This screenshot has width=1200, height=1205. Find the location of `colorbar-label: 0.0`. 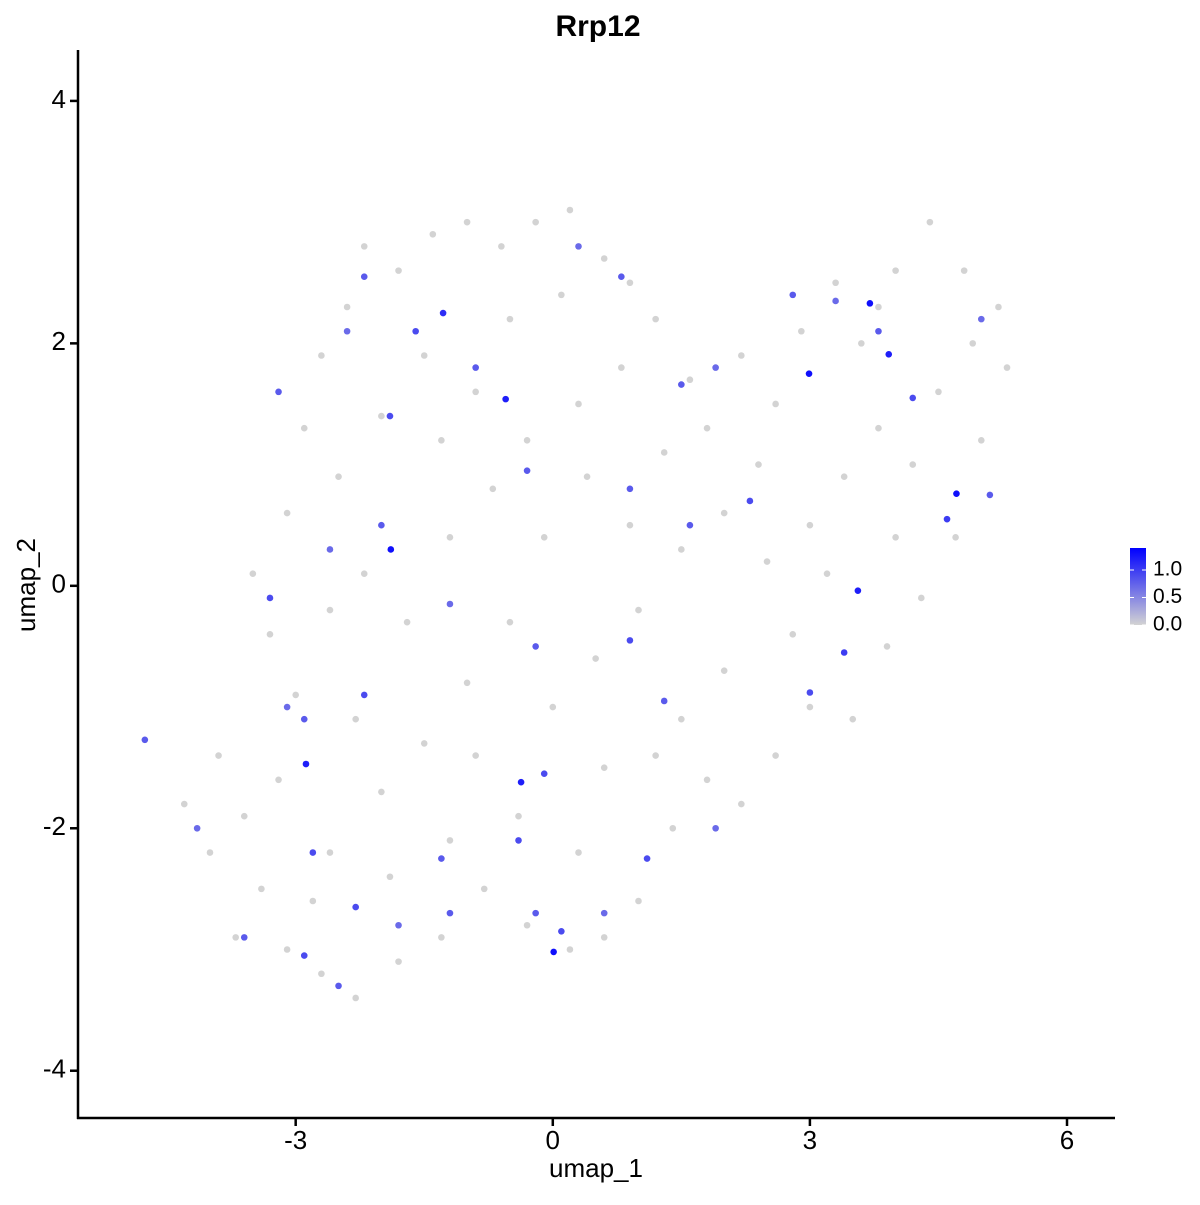

colorbar-label: 0.0 is located at coordinates (1167, 624).